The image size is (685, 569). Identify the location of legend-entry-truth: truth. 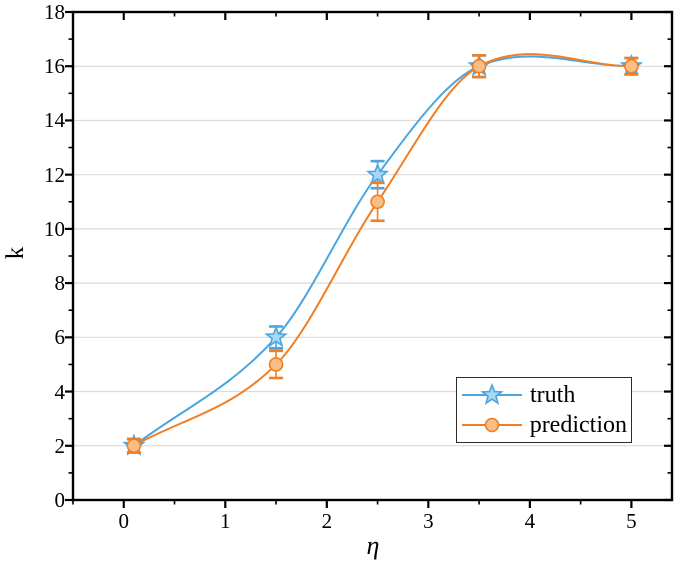
(544, 395).